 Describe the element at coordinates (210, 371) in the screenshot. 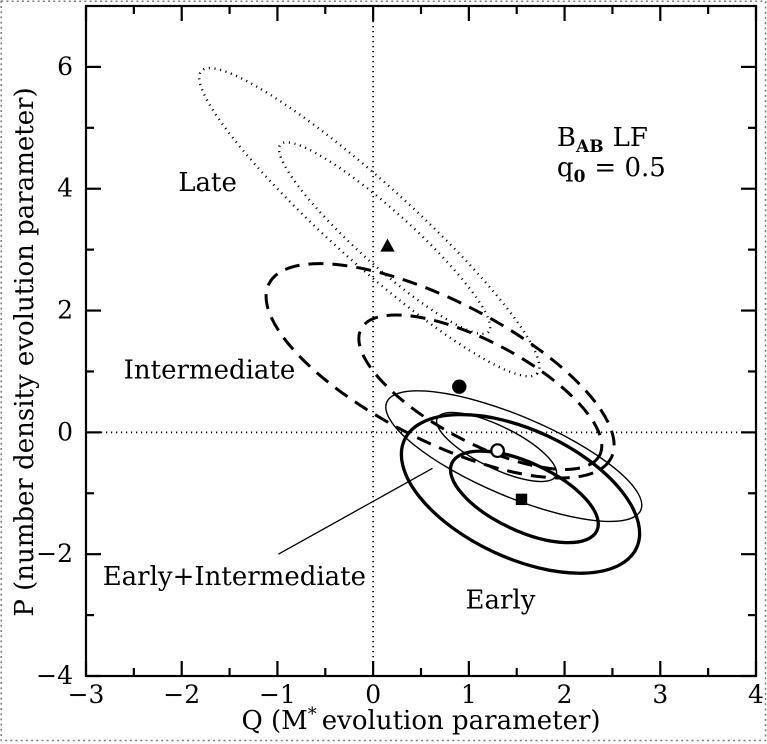

I see `intermediate-label: Intermediate` at that location.